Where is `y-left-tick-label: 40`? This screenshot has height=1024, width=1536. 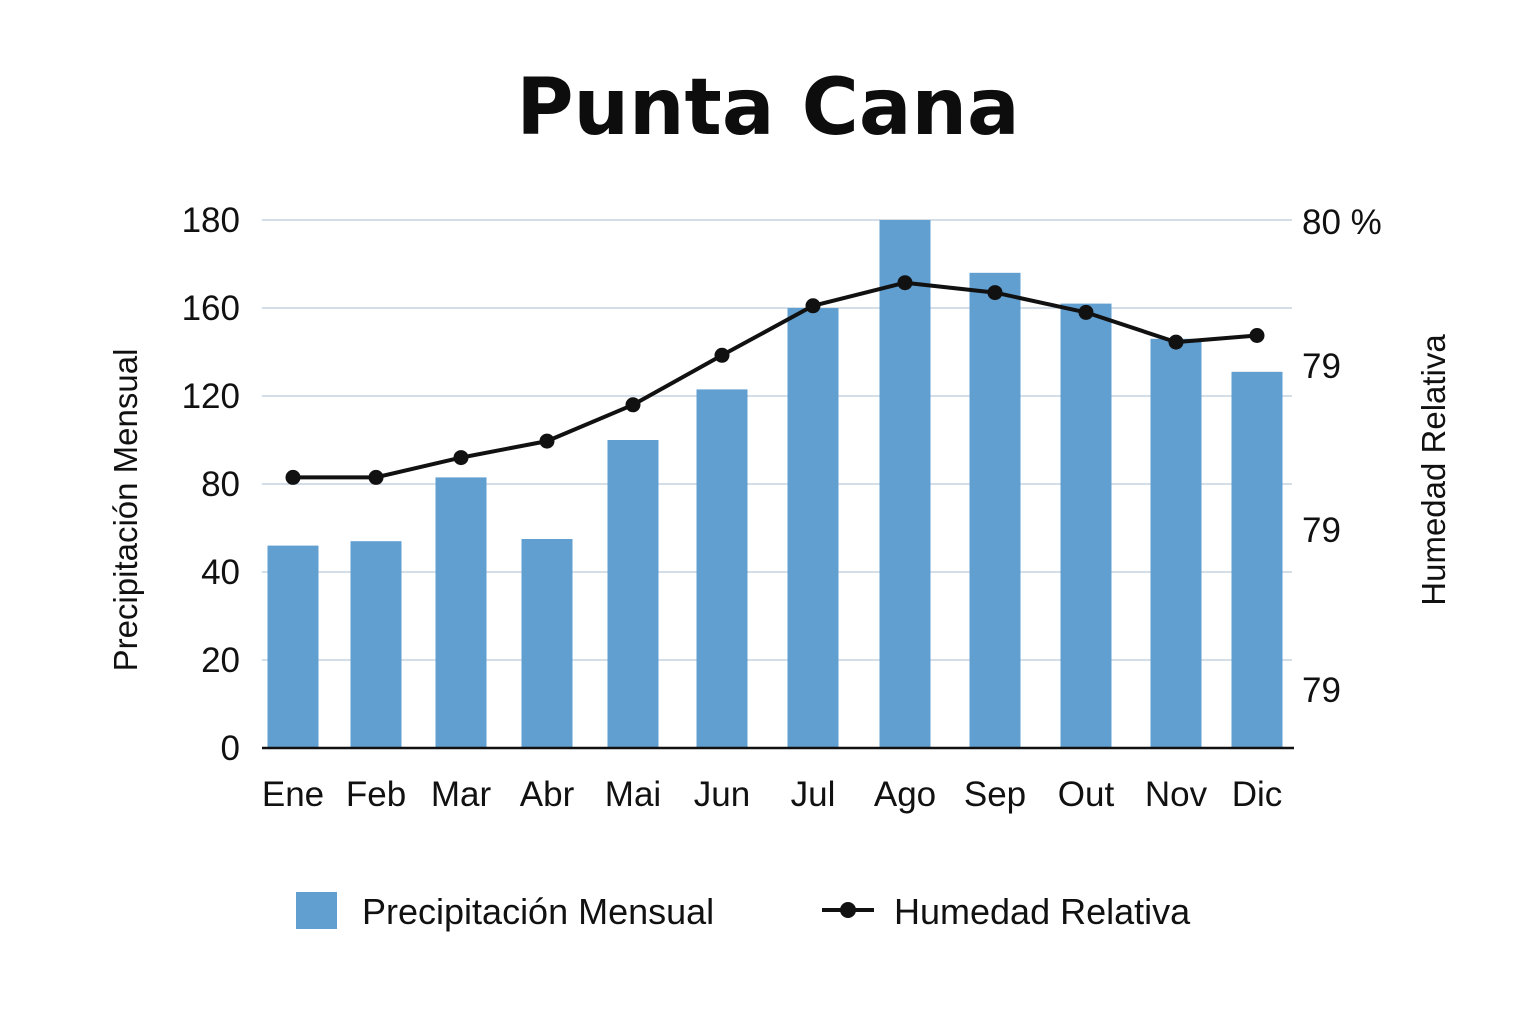
y-left-tick-label: 40 is located at coordinates (220, 572).